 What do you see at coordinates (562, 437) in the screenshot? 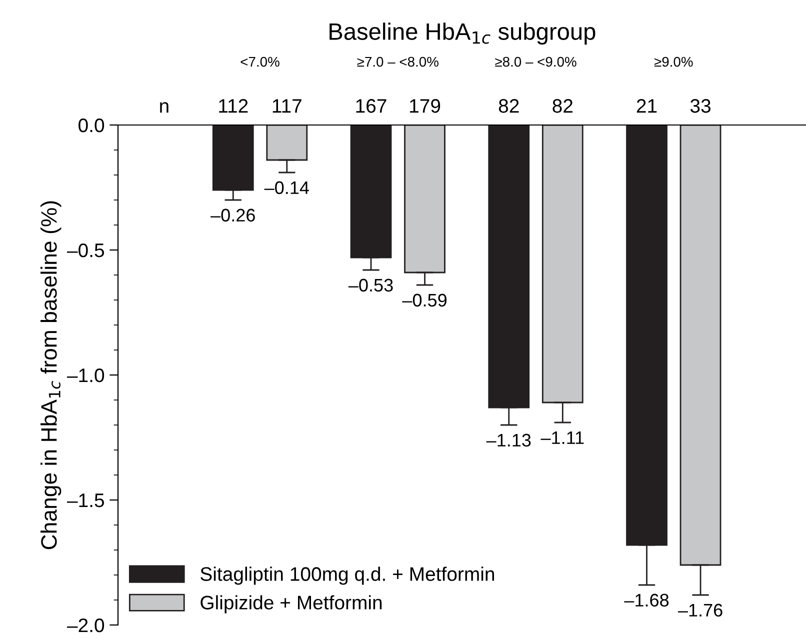
I see `data-label: –1.11` at bounding box center [562, 437].